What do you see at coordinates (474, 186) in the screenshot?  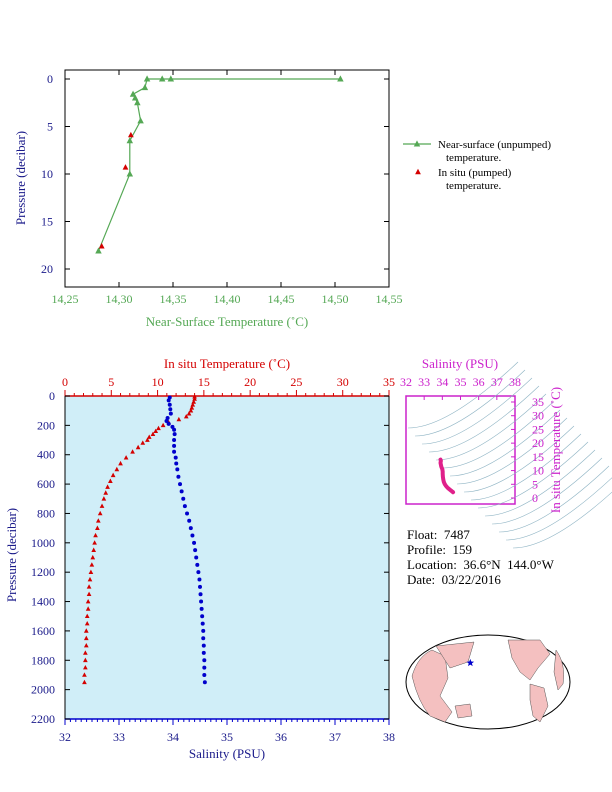 I see `legend-label-in-situ-2: temperature.` at bounding box center [474, 186].